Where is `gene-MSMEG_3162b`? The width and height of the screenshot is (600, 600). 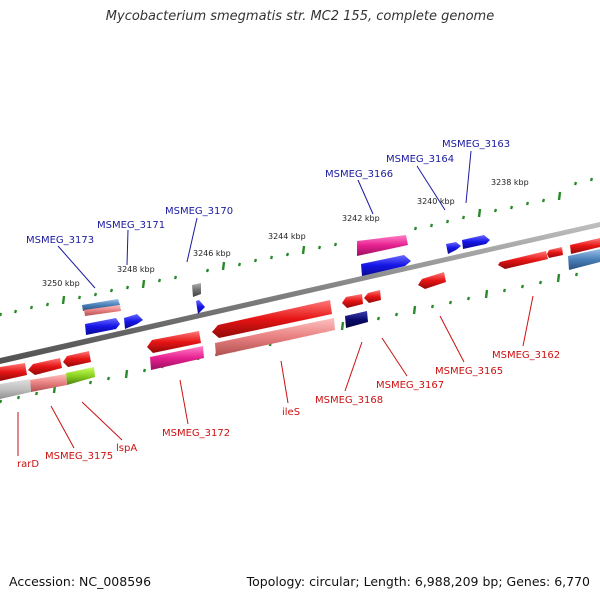
gene-MSMEG_3162b is located at coordinates (555, 252).